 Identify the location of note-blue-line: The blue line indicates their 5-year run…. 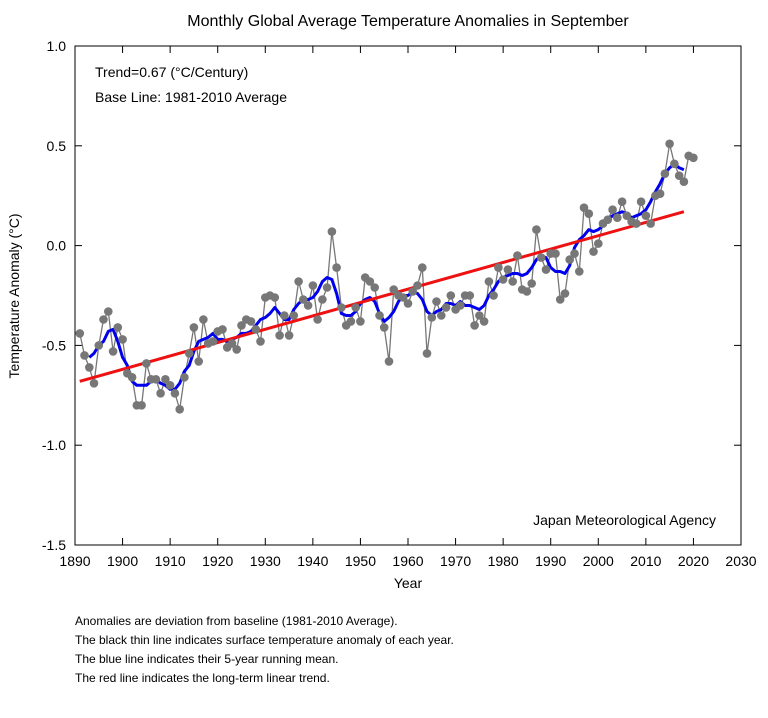
(207, 659).